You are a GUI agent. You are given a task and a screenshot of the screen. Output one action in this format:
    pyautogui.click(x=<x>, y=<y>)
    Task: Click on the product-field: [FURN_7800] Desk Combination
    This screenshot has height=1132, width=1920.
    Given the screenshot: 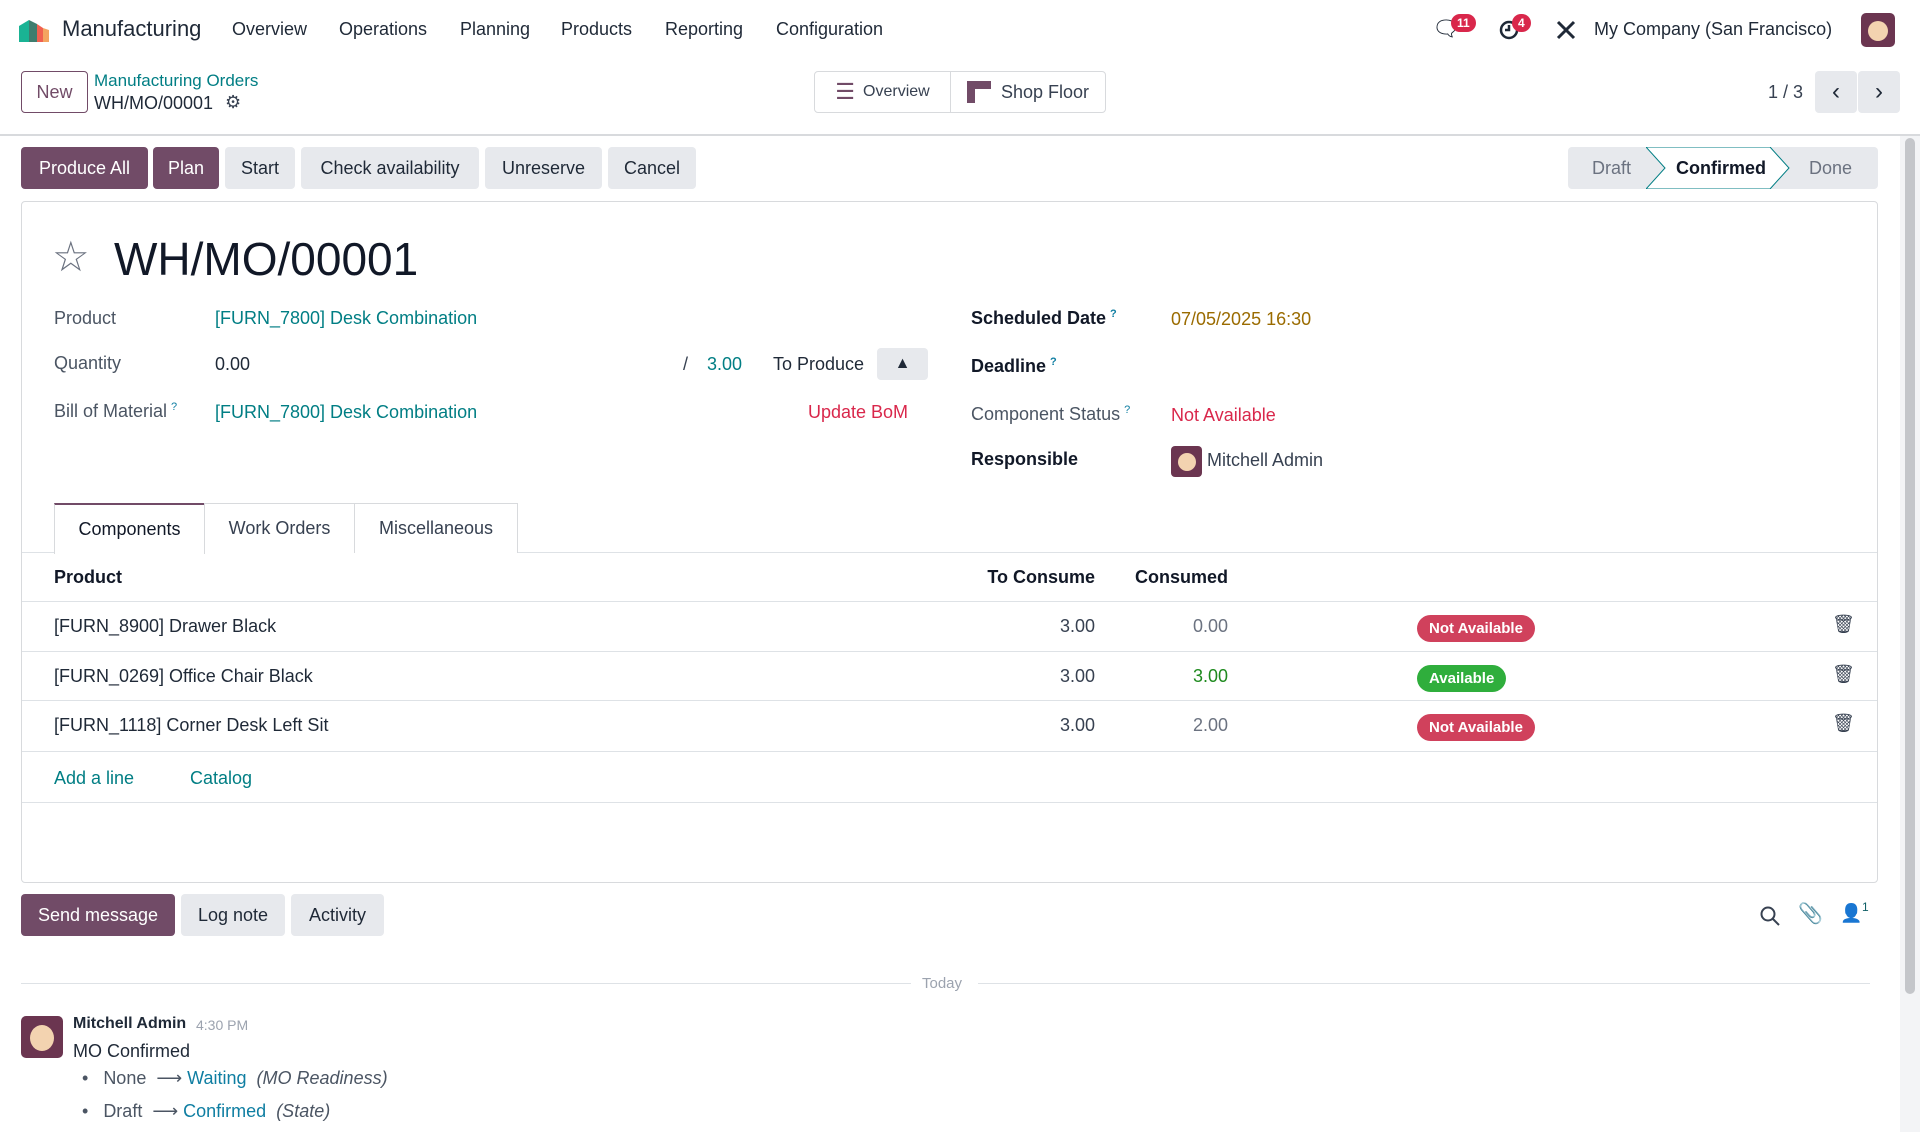 What is the action you would take?
    pyautogui.click(x=346, y=318)
    